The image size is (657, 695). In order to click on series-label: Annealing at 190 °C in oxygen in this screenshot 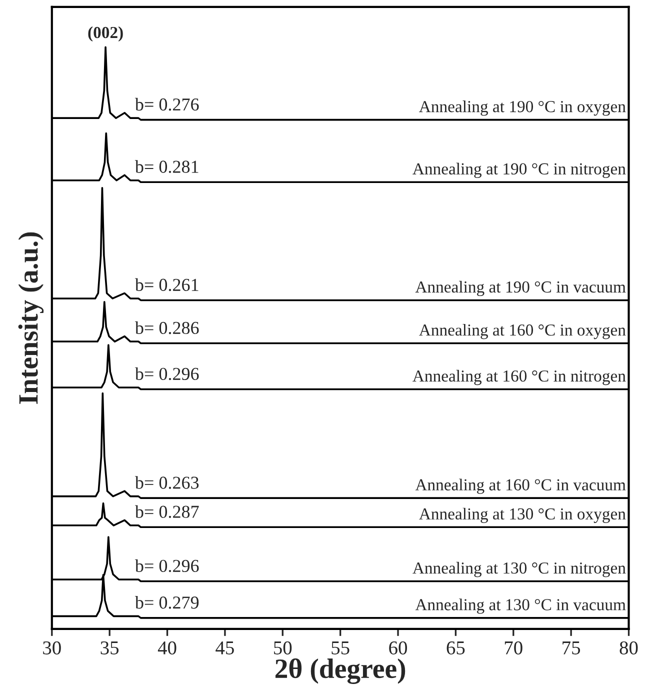, I will do `click(522, 108)`.